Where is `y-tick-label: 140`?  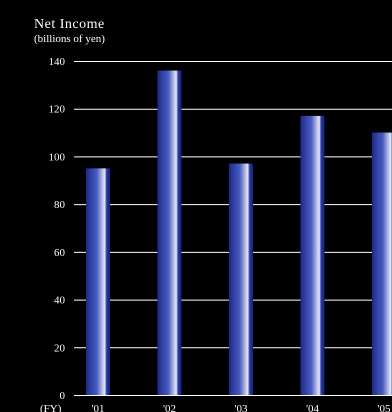
y-tick-label: 140 is located at coordinates (57, 62).